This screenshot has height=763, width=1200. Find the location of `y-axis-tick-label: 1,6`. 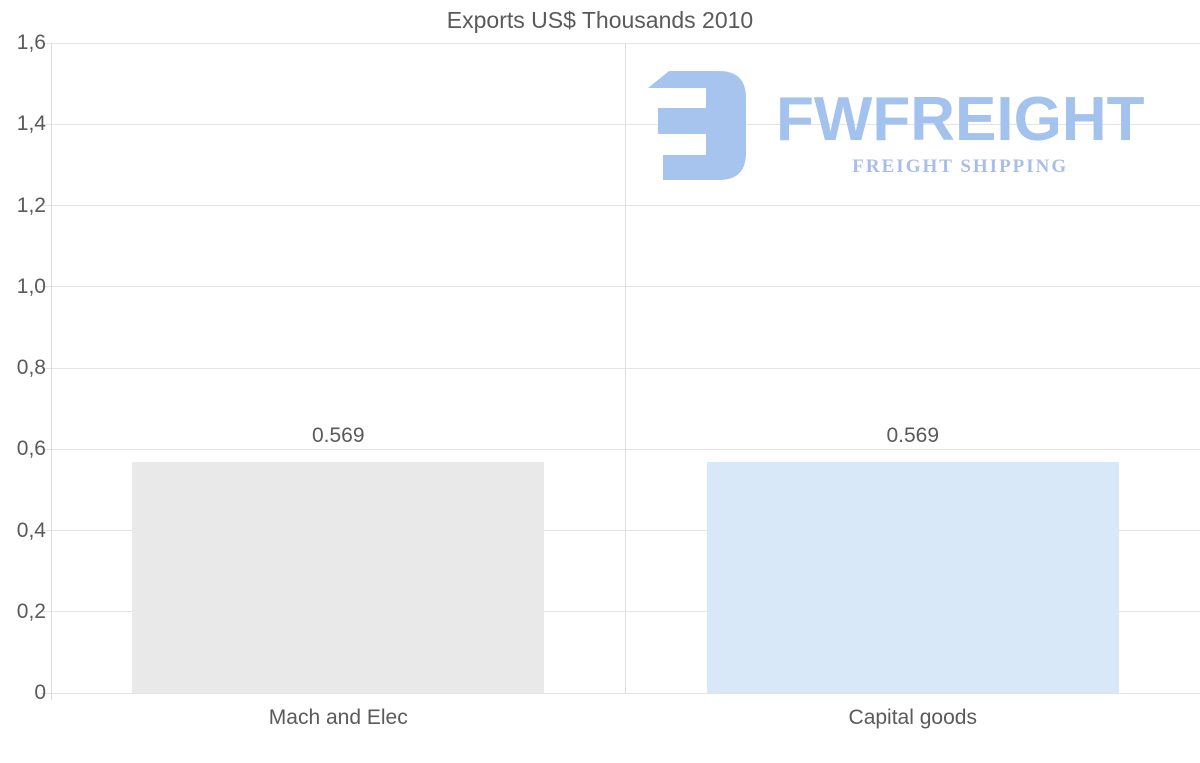

y-axis-tick-label: 1,6 is located at coordinates (31, 42).